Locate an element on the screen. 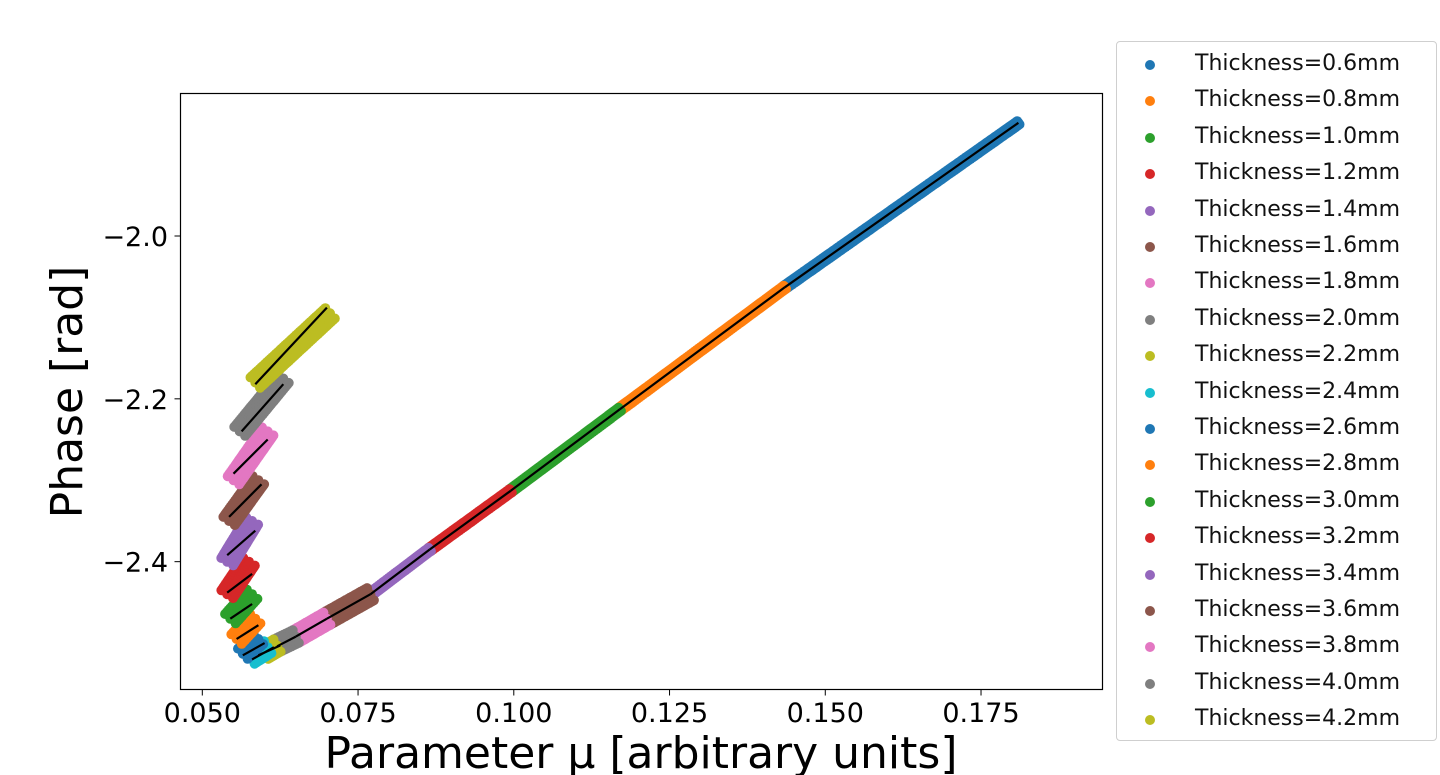  fit-line-Thickness=1.4mm is located at coordinates (400, 572).